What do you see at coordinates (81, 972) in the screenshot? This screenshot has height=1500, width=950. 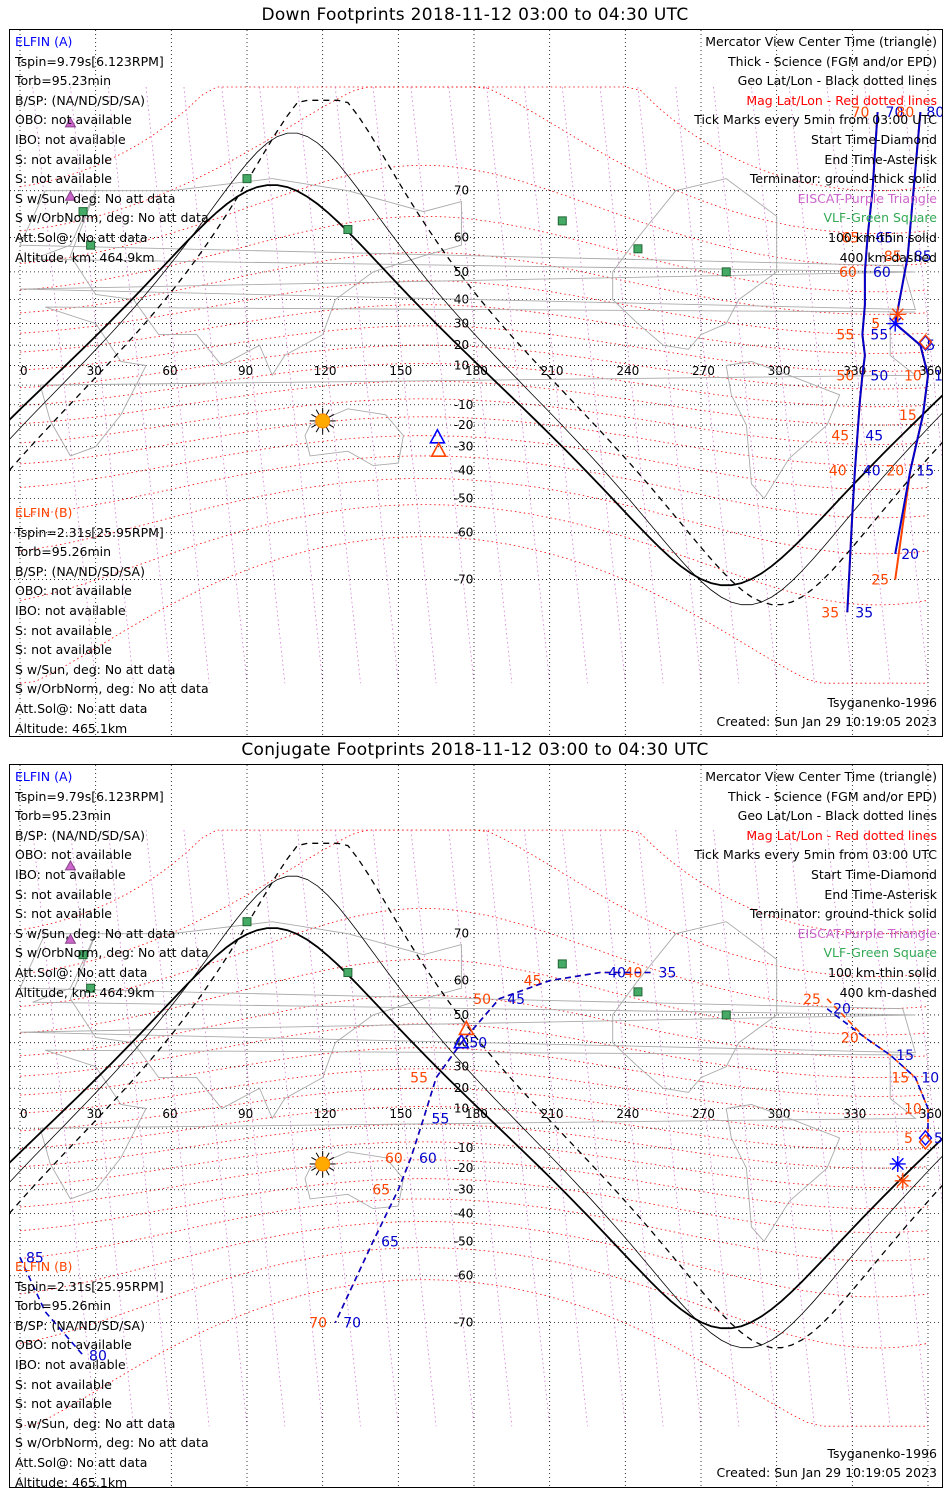 I see `info-line: Att.Sol@: No att data` at bounding box center [81, 972].